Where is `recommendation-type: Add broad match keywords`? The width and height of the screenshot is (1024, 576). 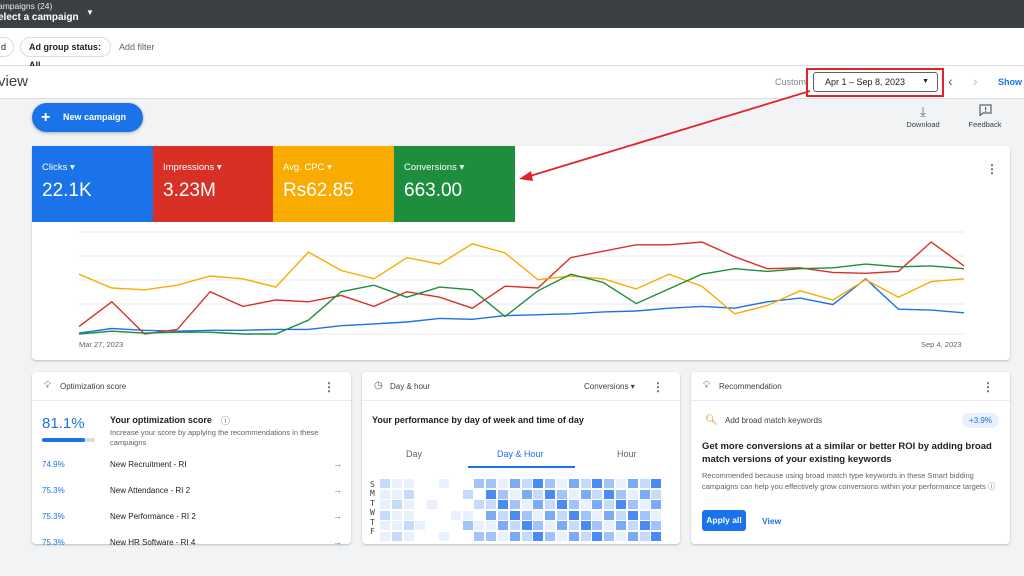 recommendation-type: Add broad match keywords is located at coordinates (773, 420).